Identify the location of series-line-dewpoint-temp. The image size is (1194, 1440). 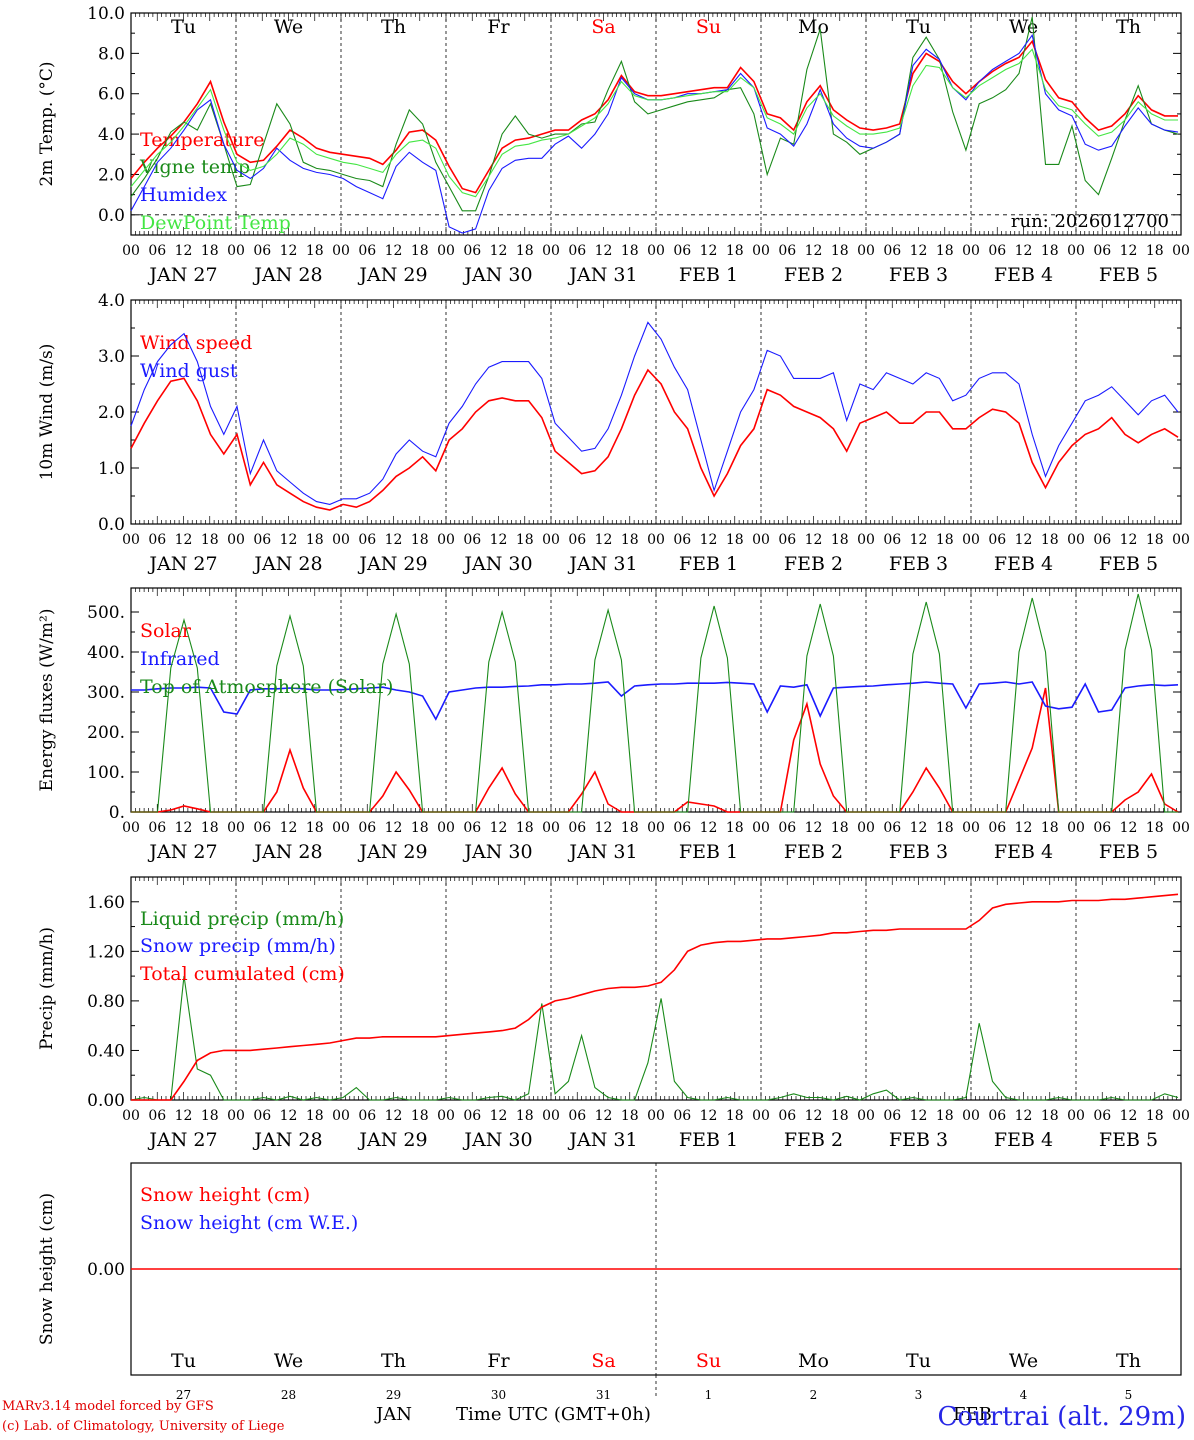
(654, 123).